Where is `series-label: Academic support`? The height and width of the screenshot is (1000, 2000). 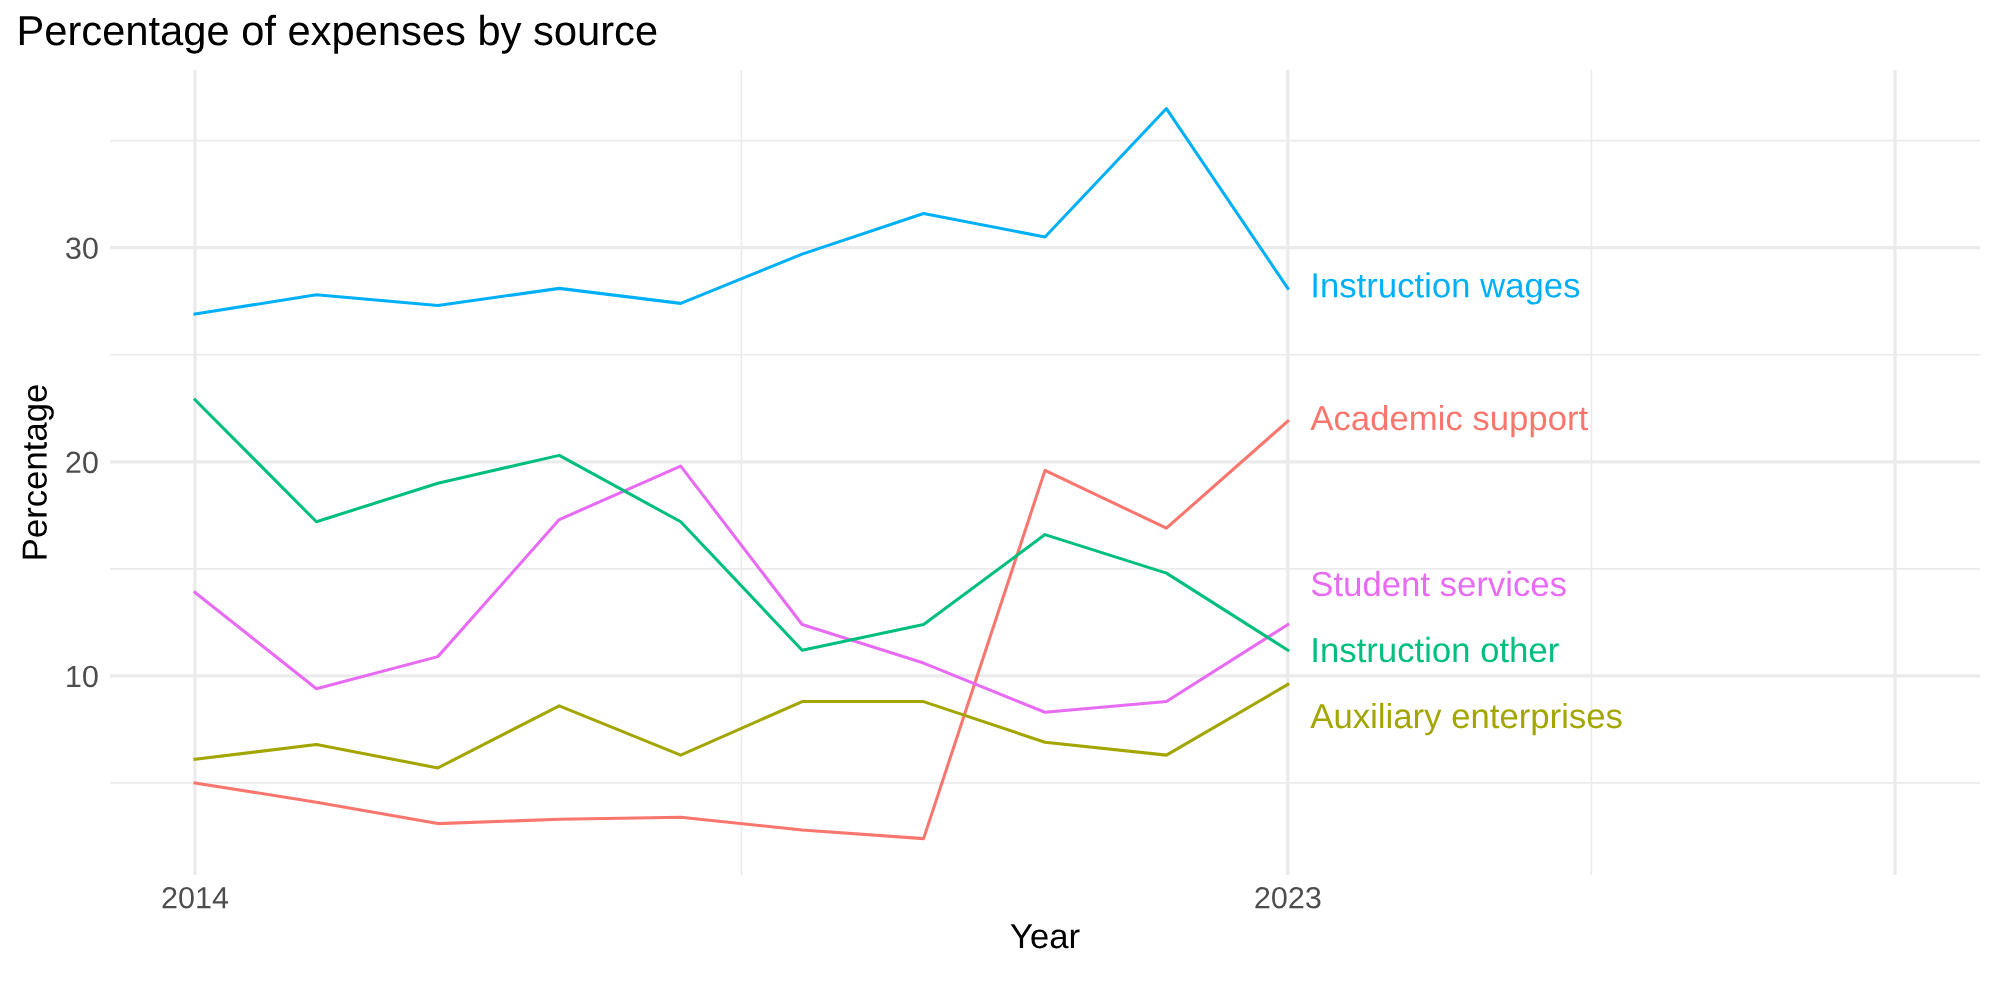 series-label: Academic support is located at coordinates (1449, 421).